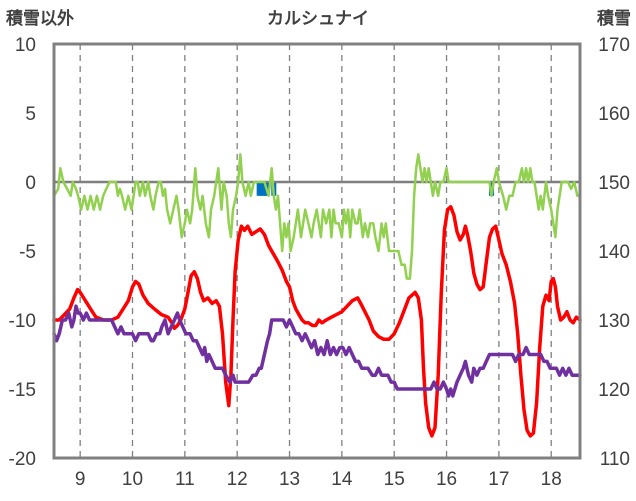 The image size is (636, 501). I want to click on x-tick-label: 11, so click(185, 479).